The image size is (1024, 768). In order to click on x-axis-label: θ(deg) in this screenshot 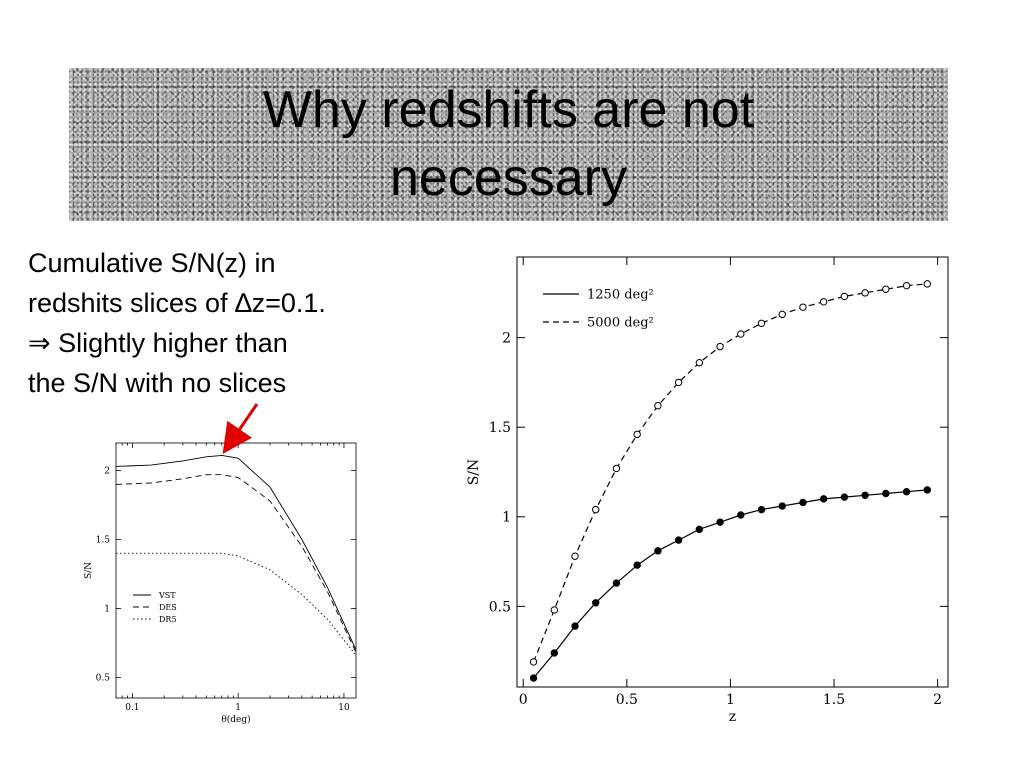, I will do `click(235, 719)`.